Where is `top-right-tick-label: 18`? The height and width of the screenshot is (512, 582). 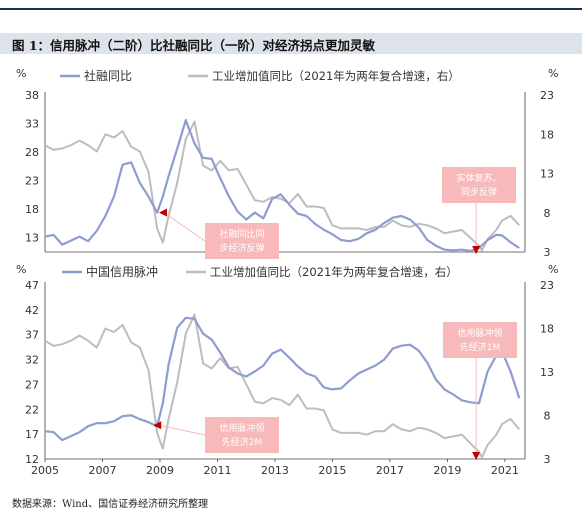
top-right-tick-label: 18 is located at coordinates (547, 134).